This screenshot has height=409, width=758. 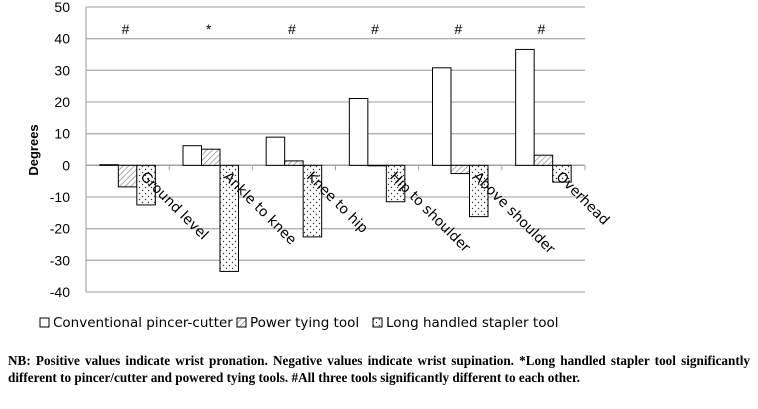 I want to click on y-tick-label: 0, so click(x=66, y=165).